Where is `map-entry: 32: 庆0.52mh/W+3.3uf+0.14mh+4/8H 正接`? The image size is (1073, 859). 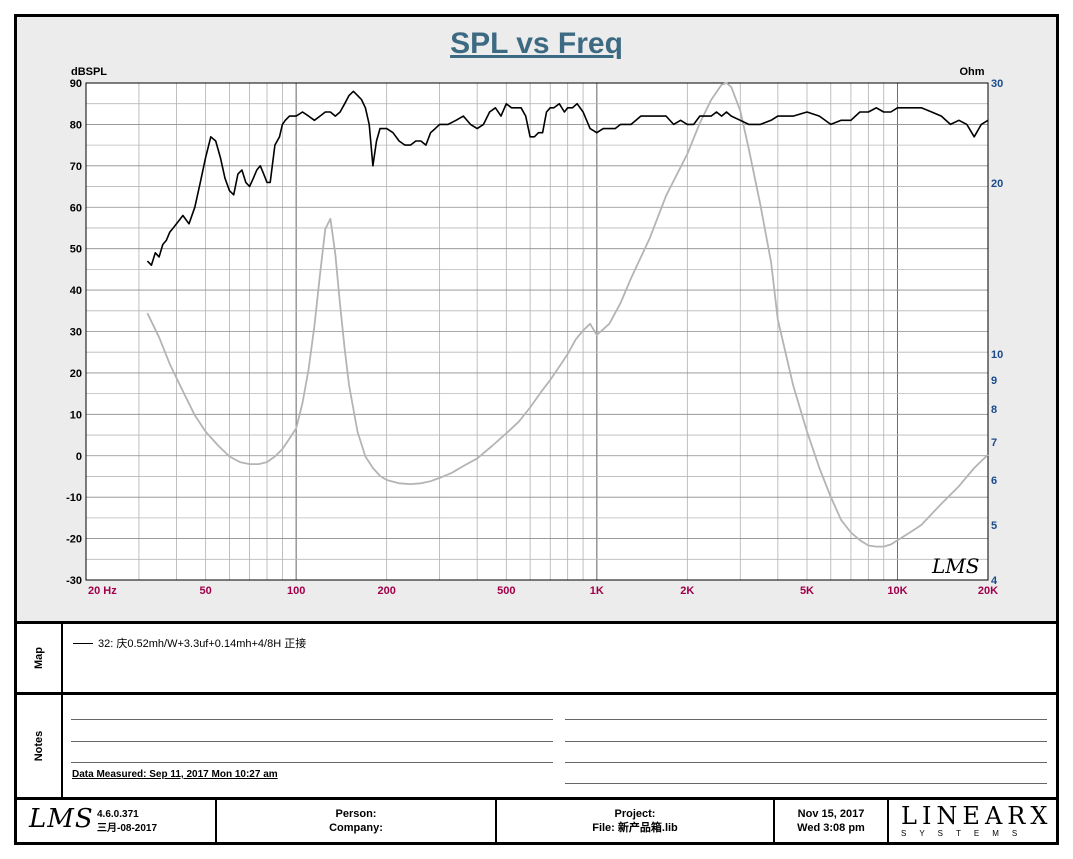
map-entry: 32: 庆0.52mh/W+3.3uf+0.14mh+4/8H 正接 is located at coordinates (189, 643).